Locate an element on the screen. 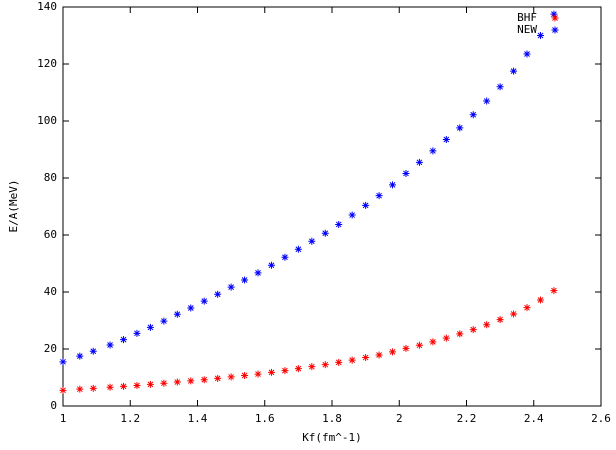 The image size is (616, 450). x-tick-label: 1.6 is located at coordinates (265, 418).